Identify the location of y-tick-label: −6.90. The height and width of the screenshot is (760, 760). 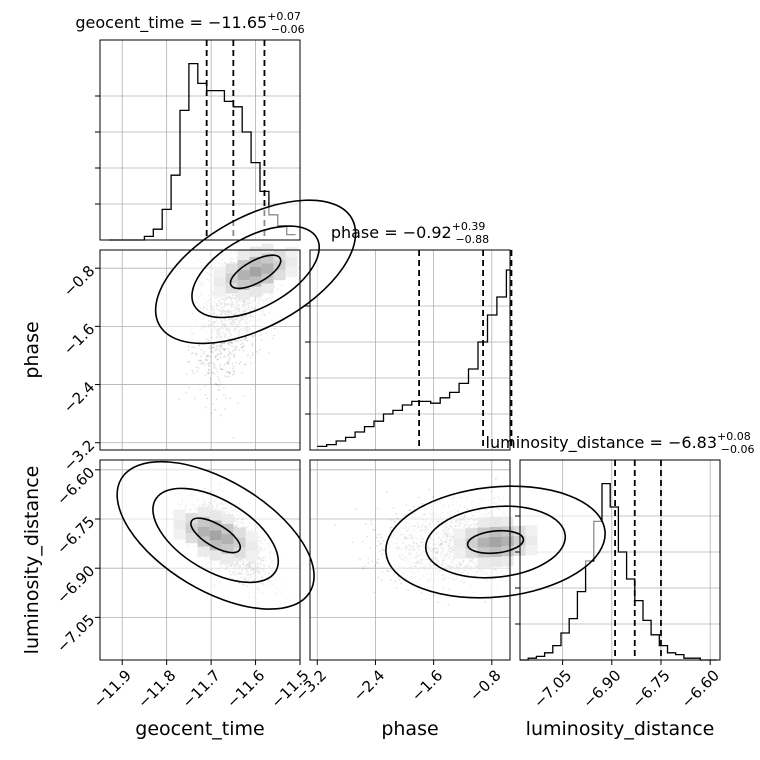
(75, 584).